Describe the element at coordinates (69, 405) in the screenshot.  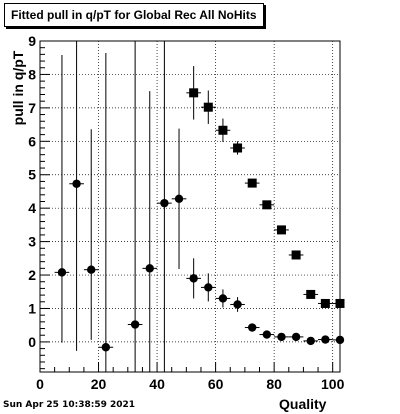
I see `timestamp: Sun Apr 25 10:38:59 2021` at that location.